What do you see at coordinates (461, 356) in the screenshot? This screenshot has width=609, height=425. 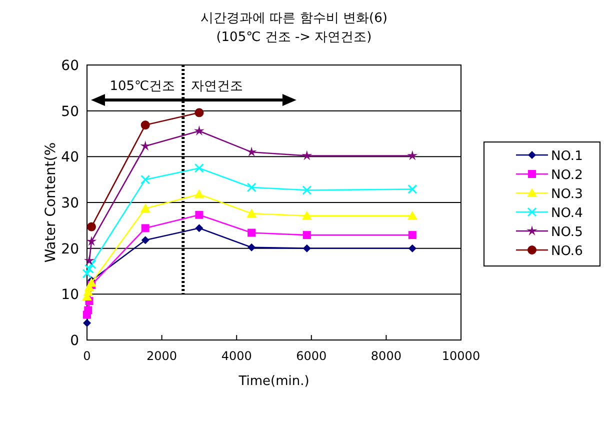 I see `x-tick-label: 10000` at bounding box center [461, 356].